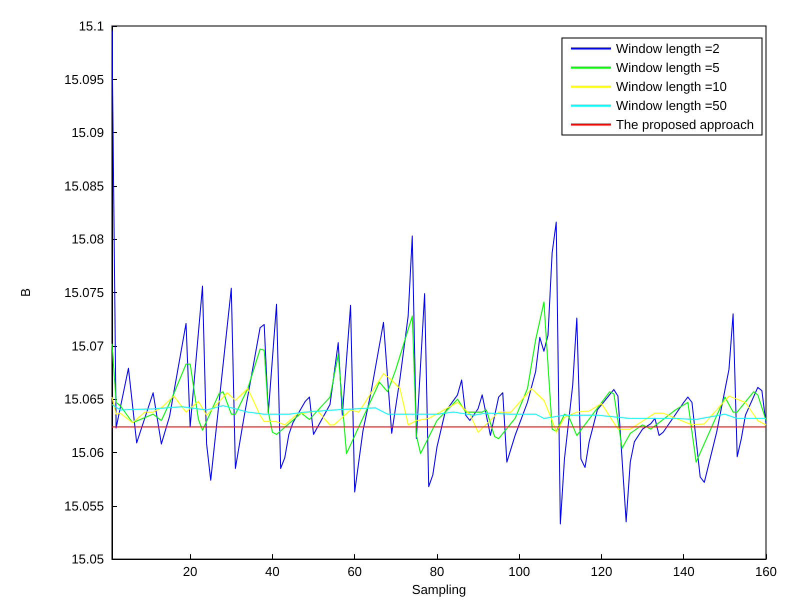 The image size is (810, 609). What do you see at coordinates (190, 572) in the screenshot?
I see `x-tick-label: 20` at bounding box center [190, 572].